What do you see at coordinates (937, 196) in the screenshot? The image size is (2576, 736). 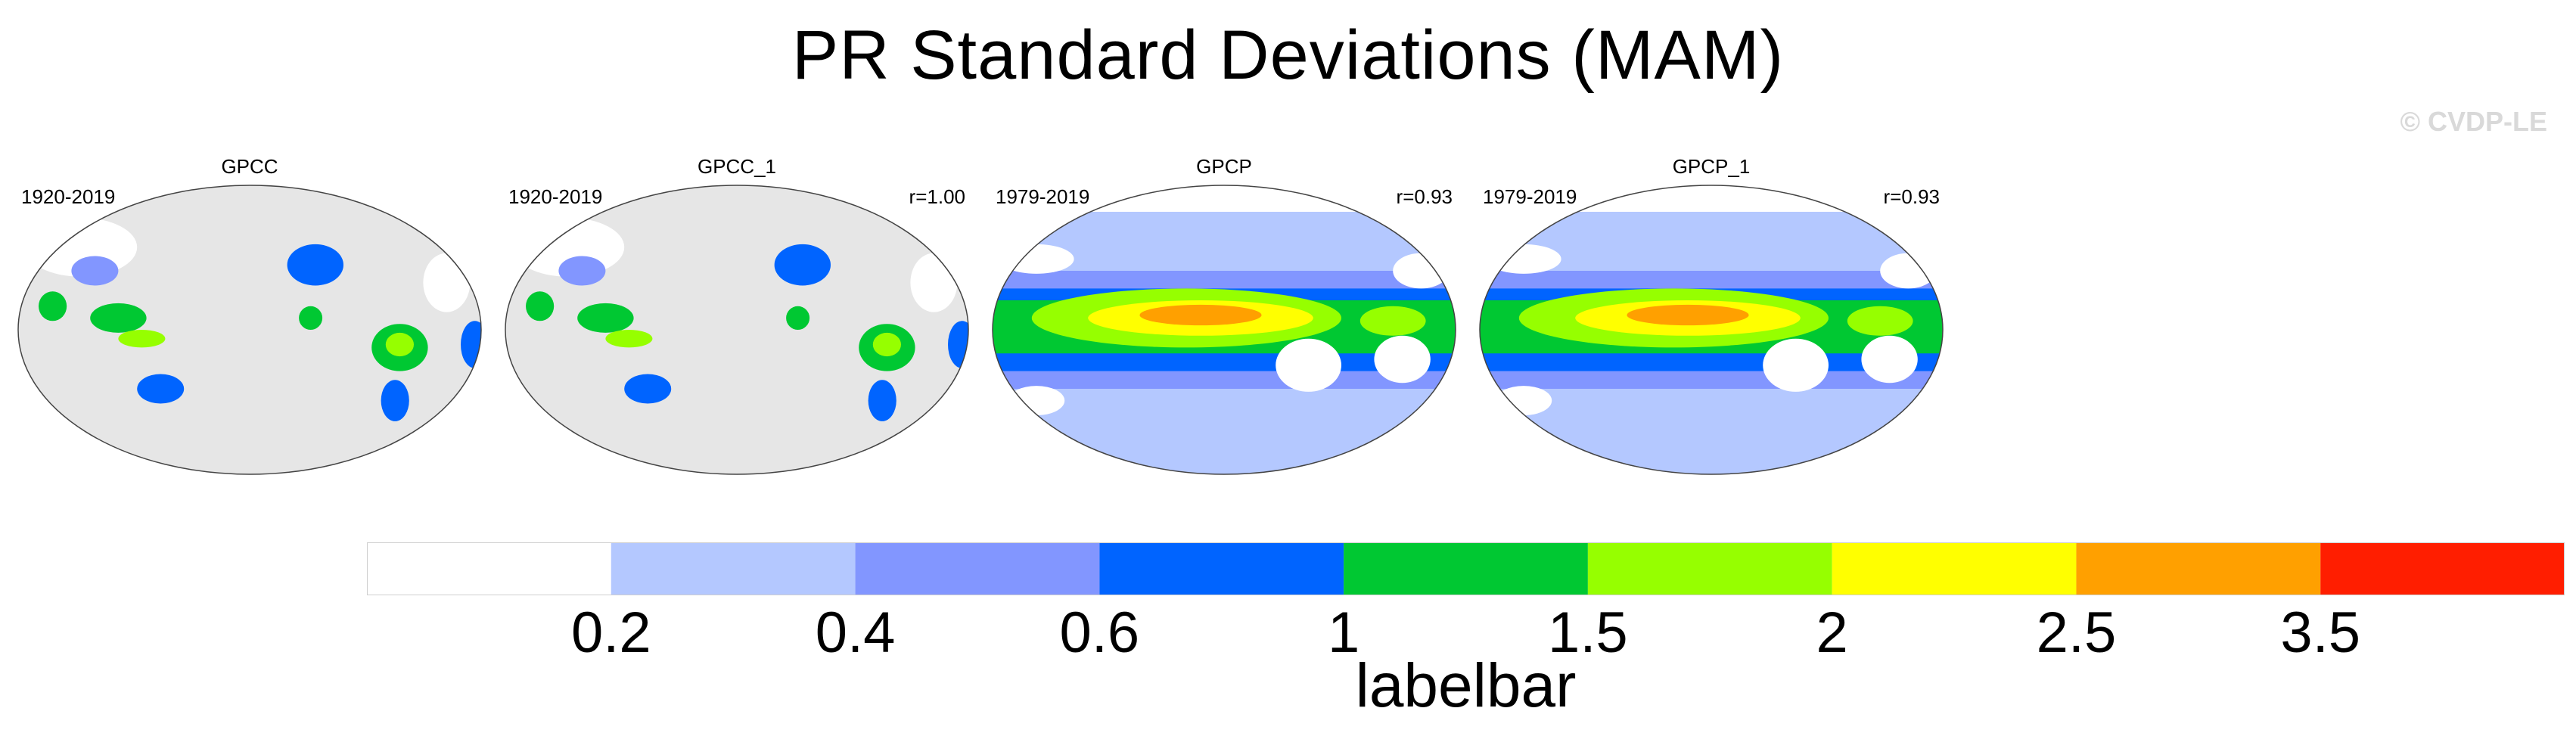 I see `panel-correlation: r=1.00` at bounding box center [937, 196].